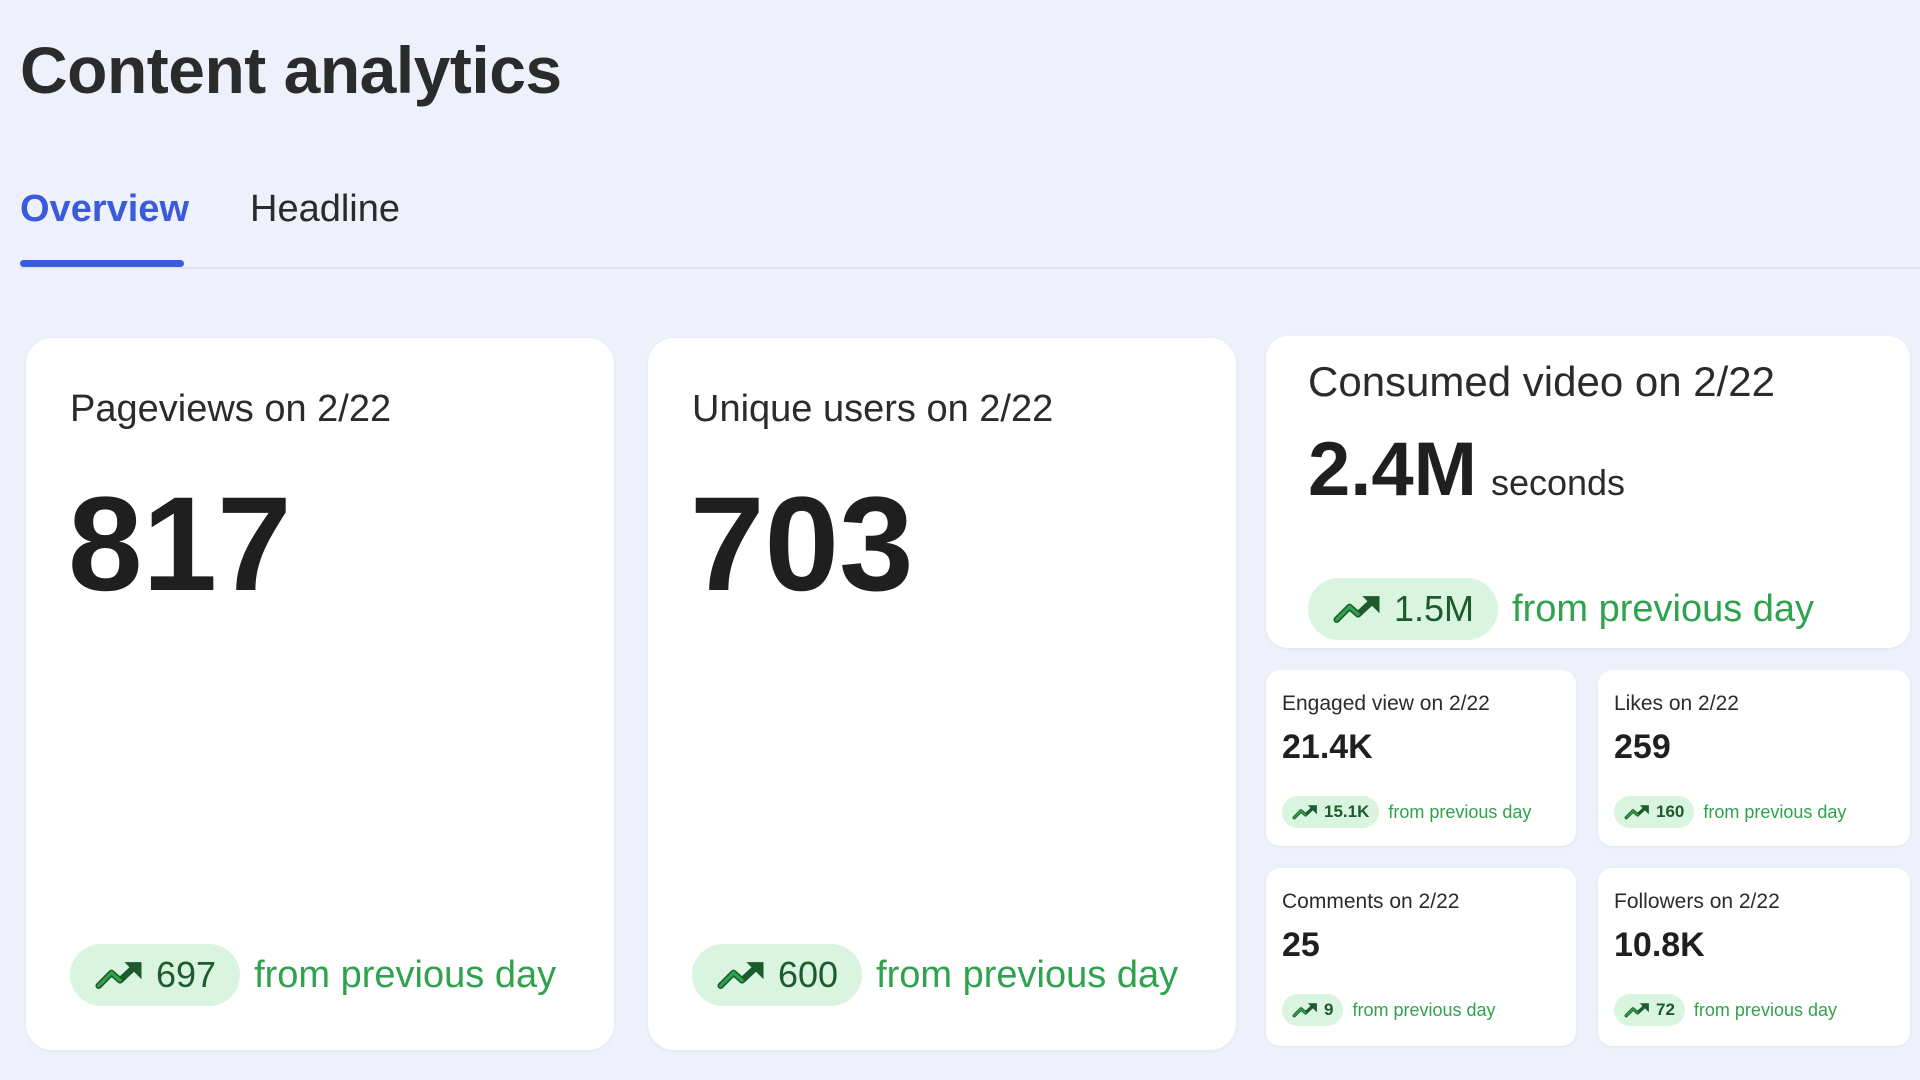  What do you see at coordinates (1697, 901) in the screenshot?
I see `followers-label: Followers on 2/22` at bounding box center [1697, 901].